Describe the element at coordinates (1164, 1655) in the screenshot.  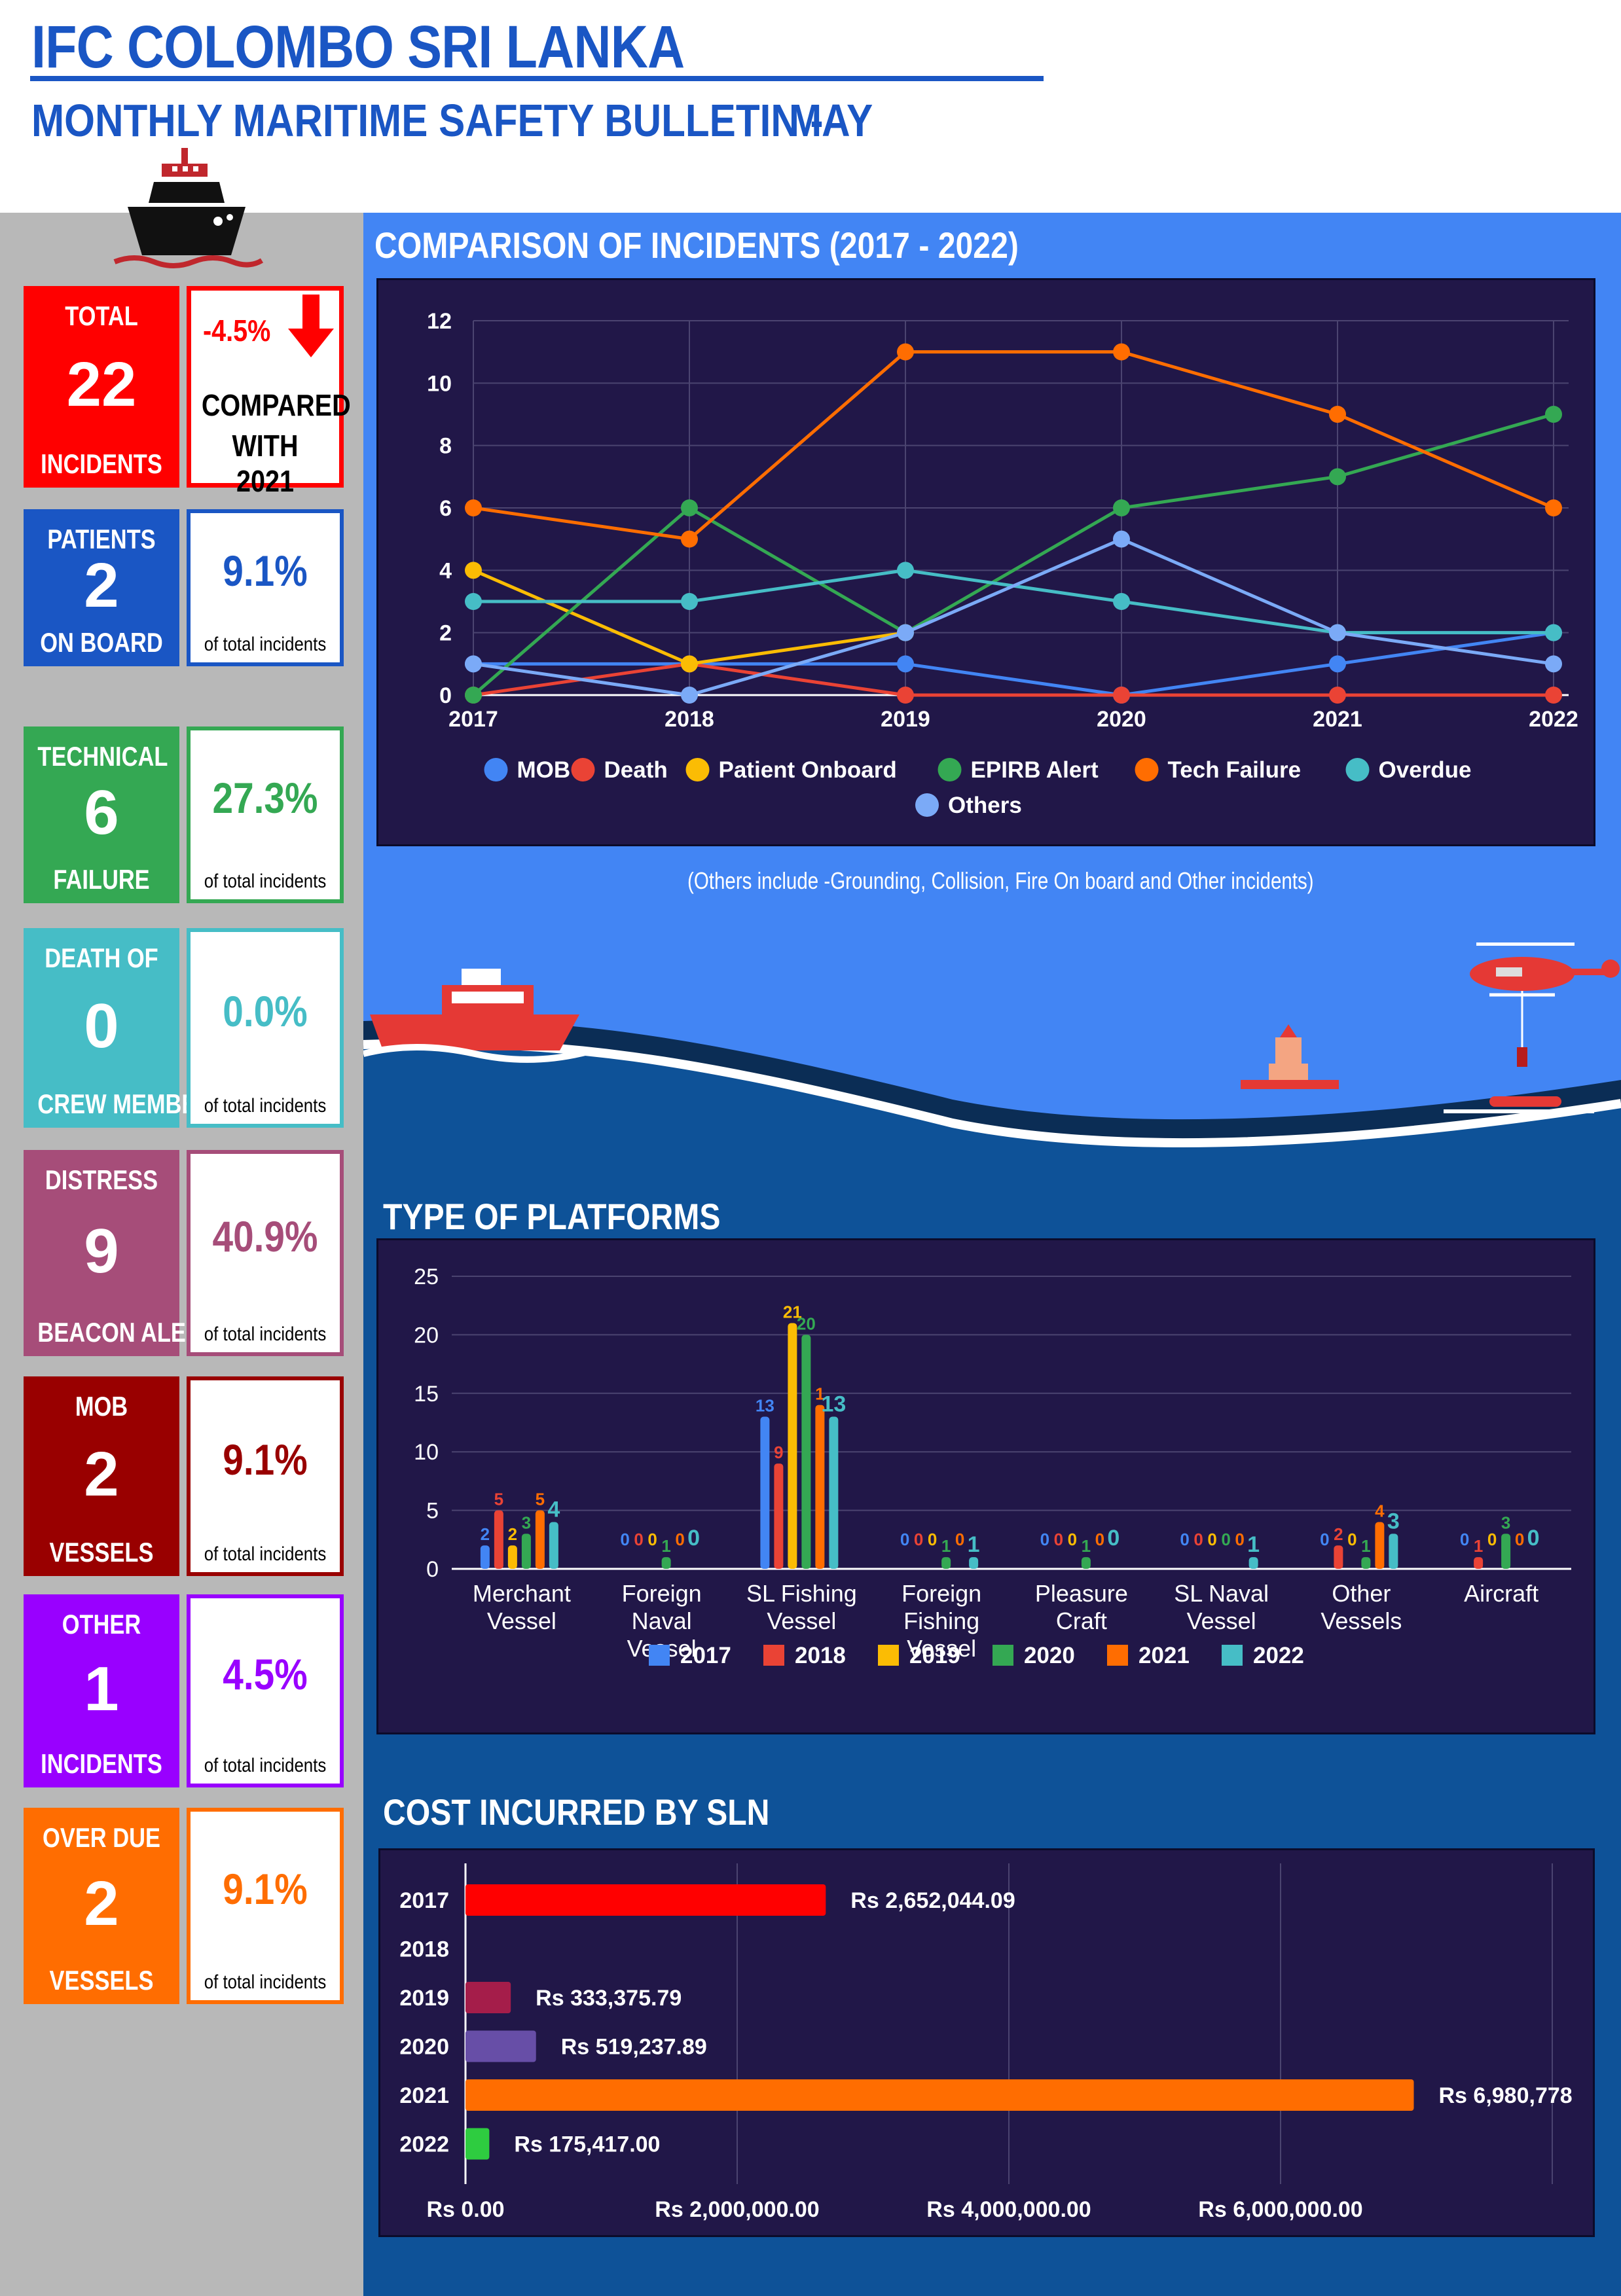
I see `legend-label: 2021` at that location.